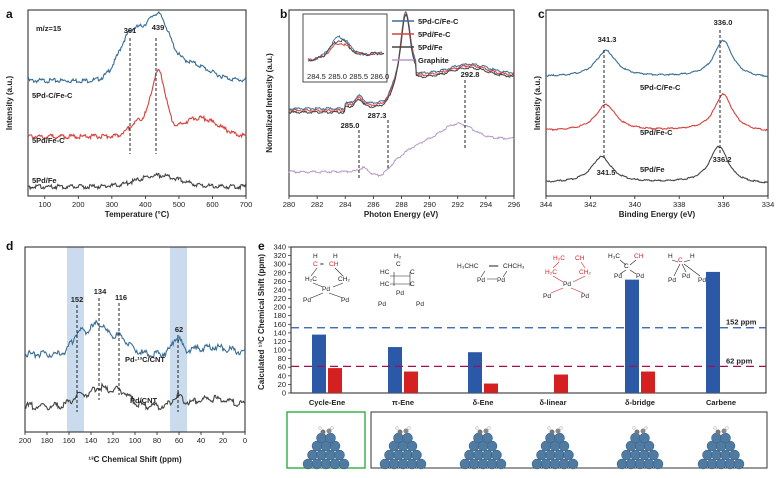  I want to click on b-inset-frame, so click(345, 48).